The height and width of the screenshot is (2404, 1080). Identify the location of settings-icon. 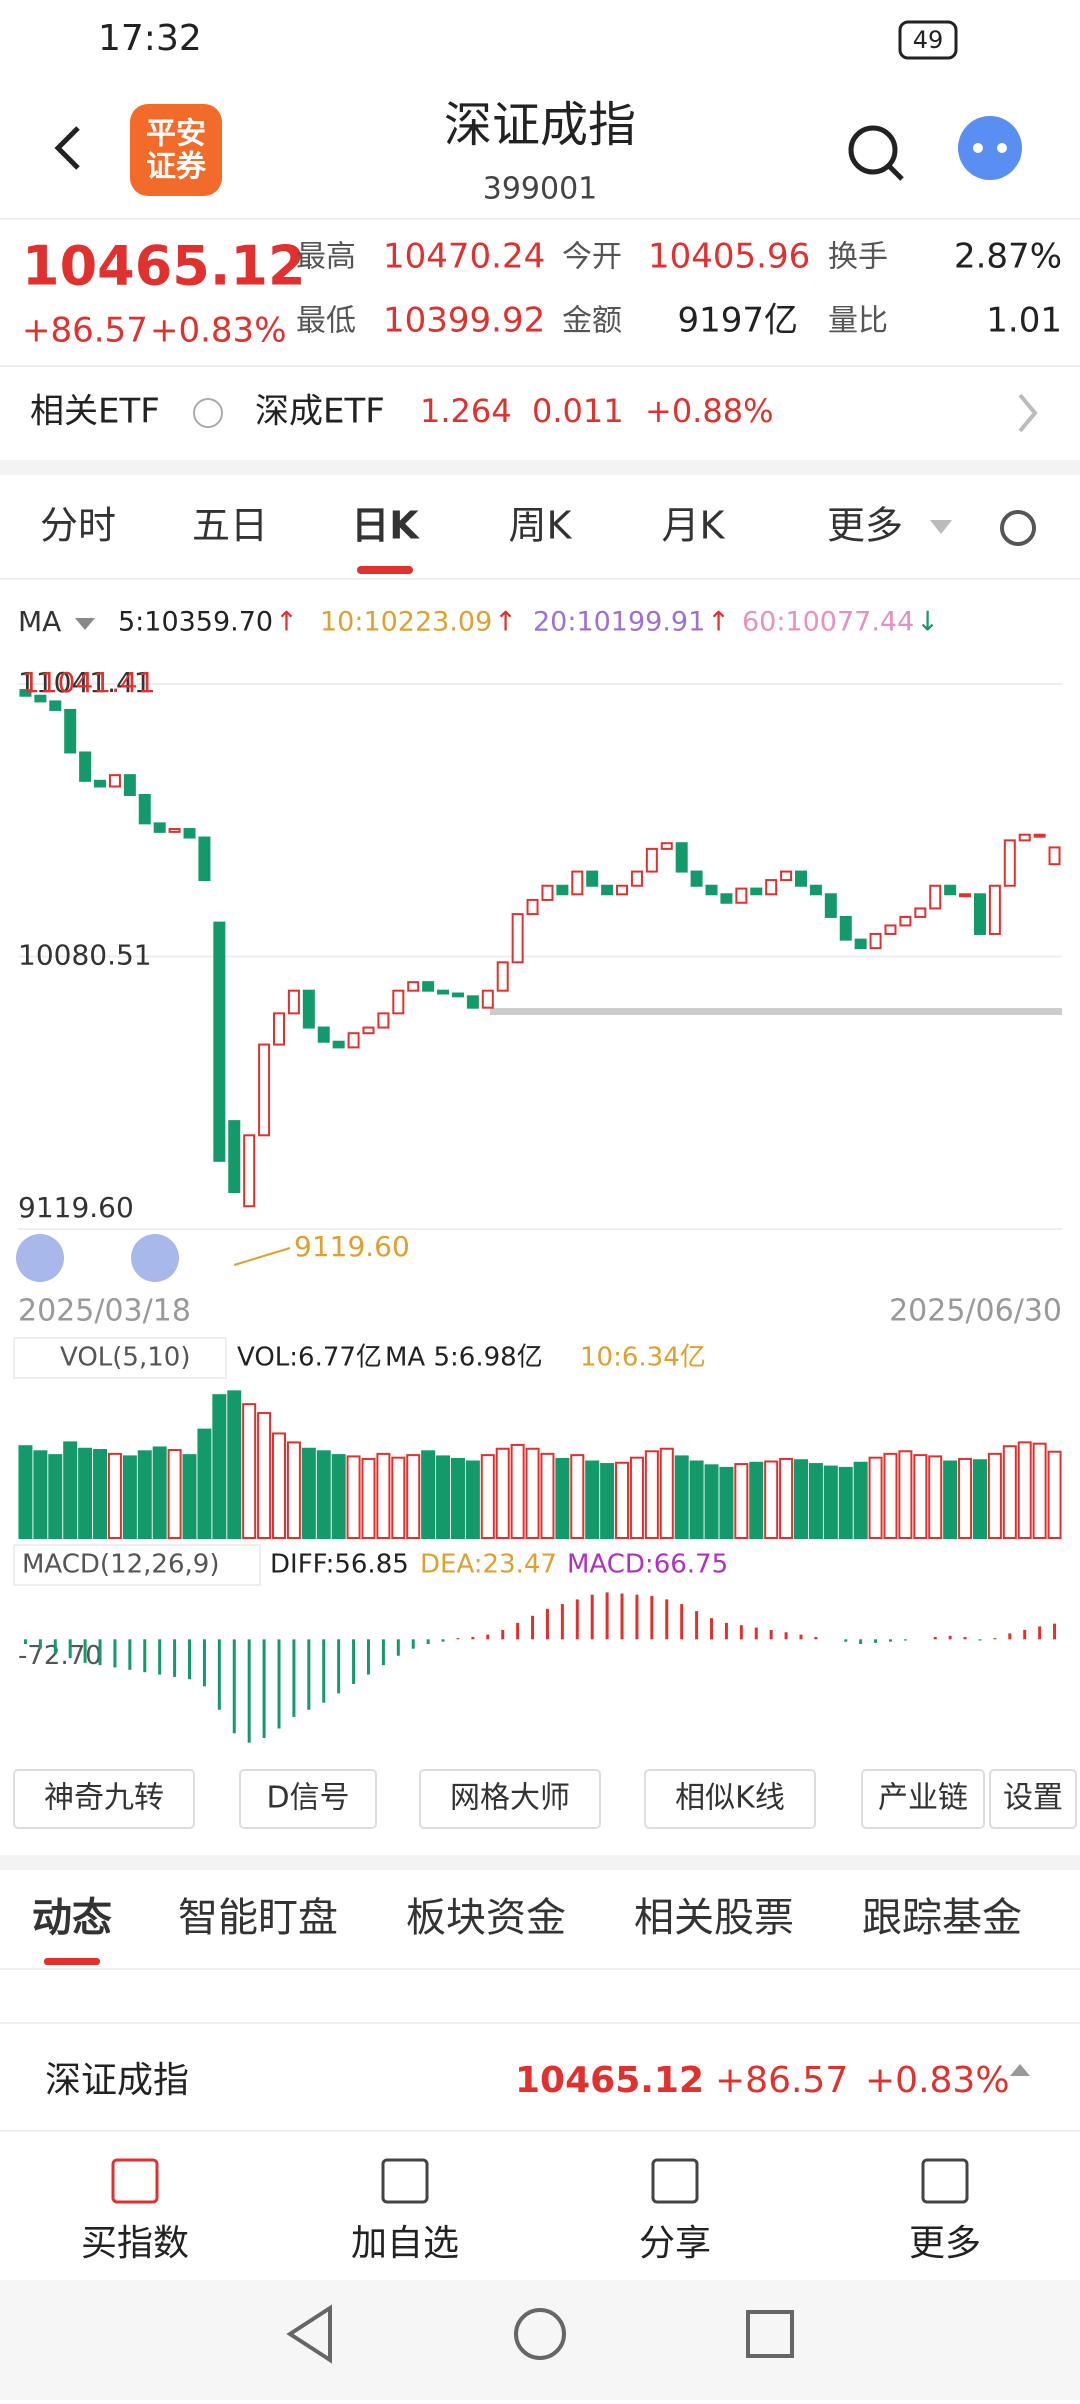
(1018, 528).